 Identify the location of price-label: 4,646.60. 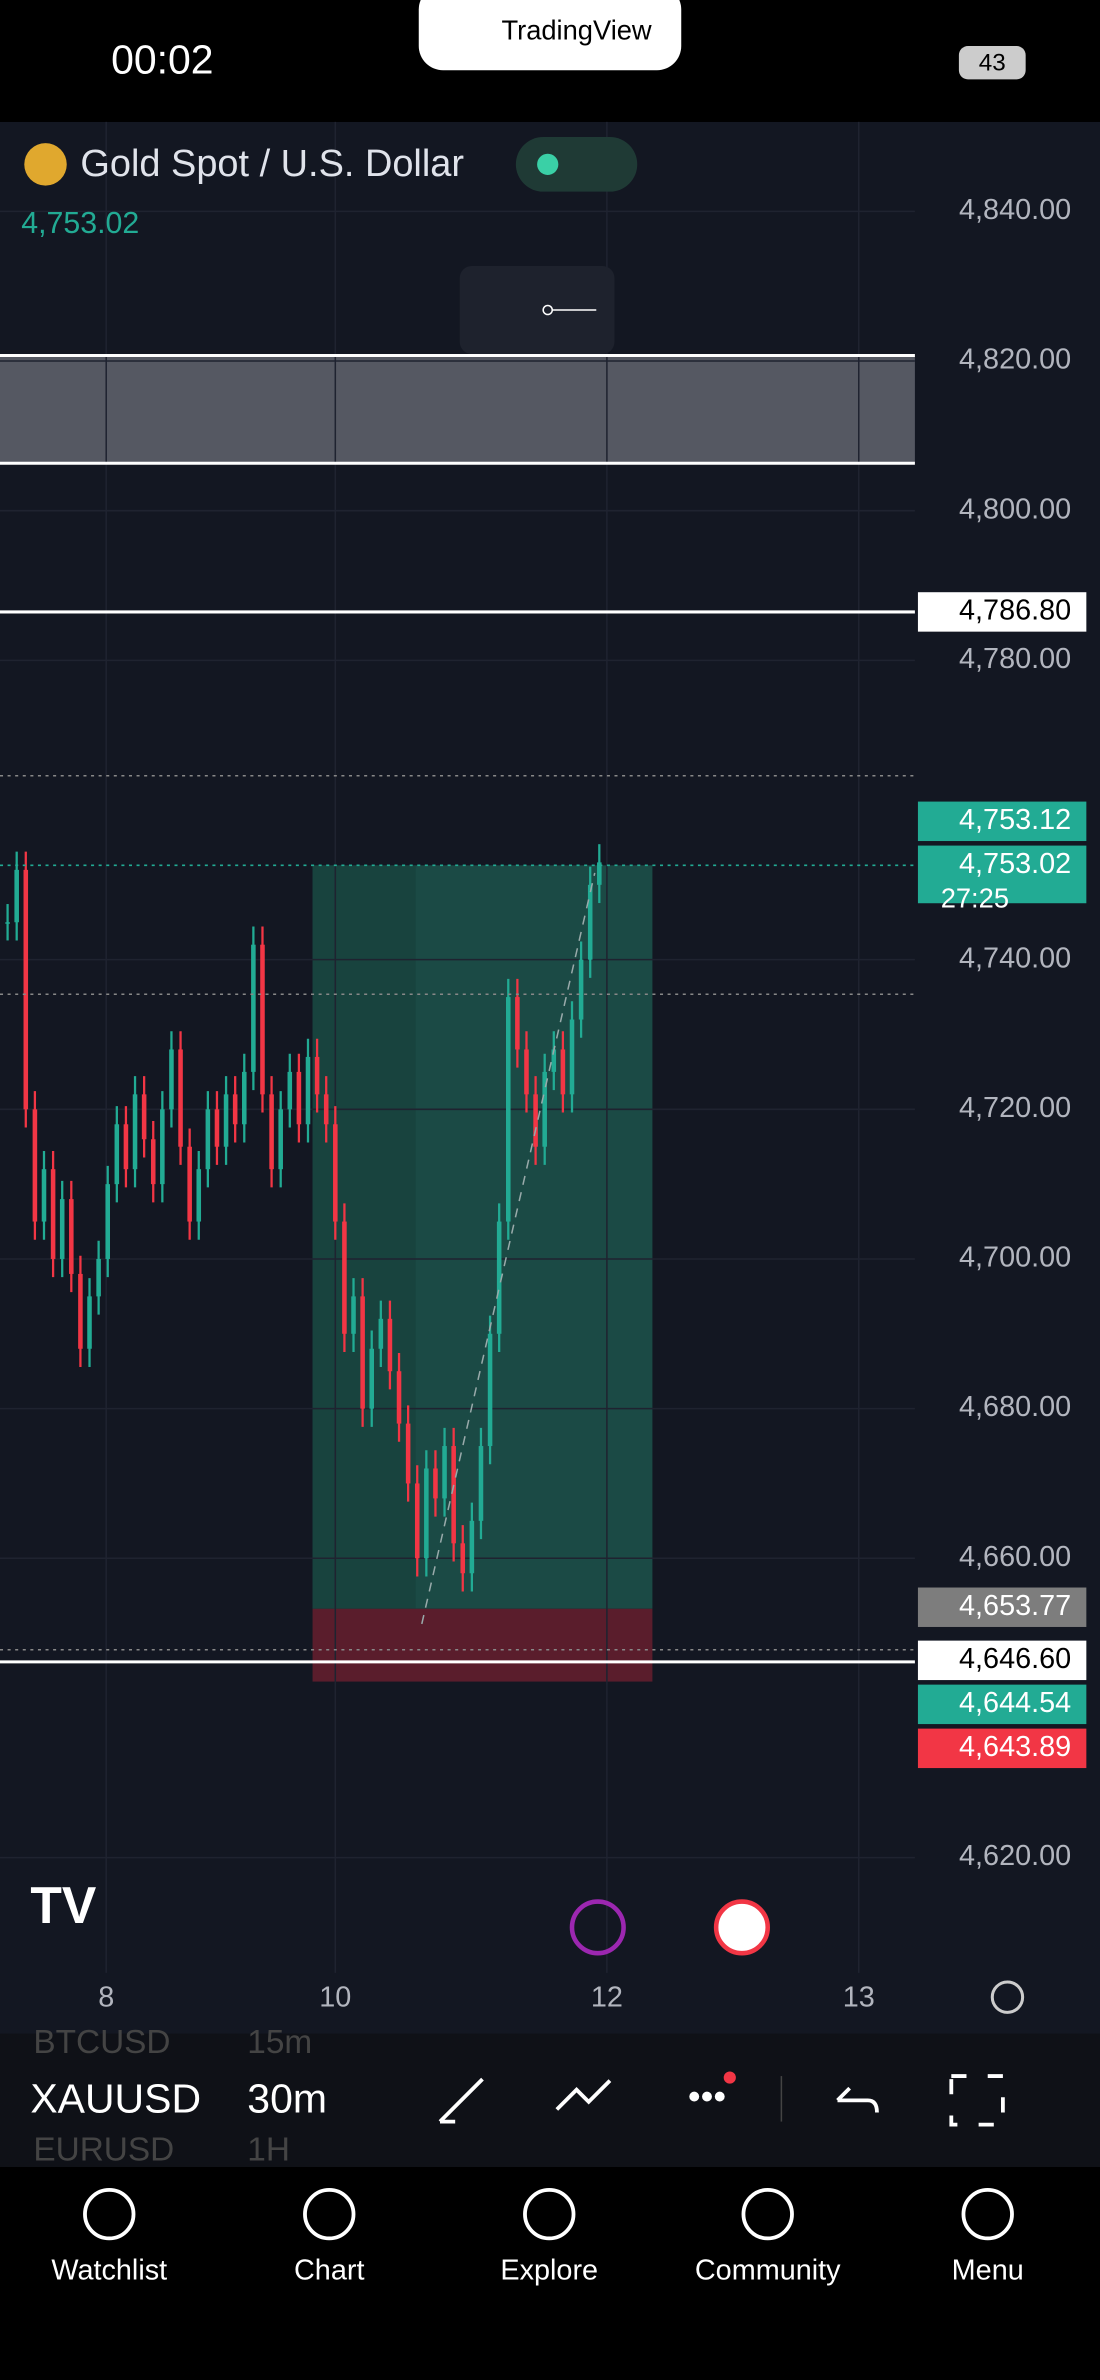
(1015, 1659).